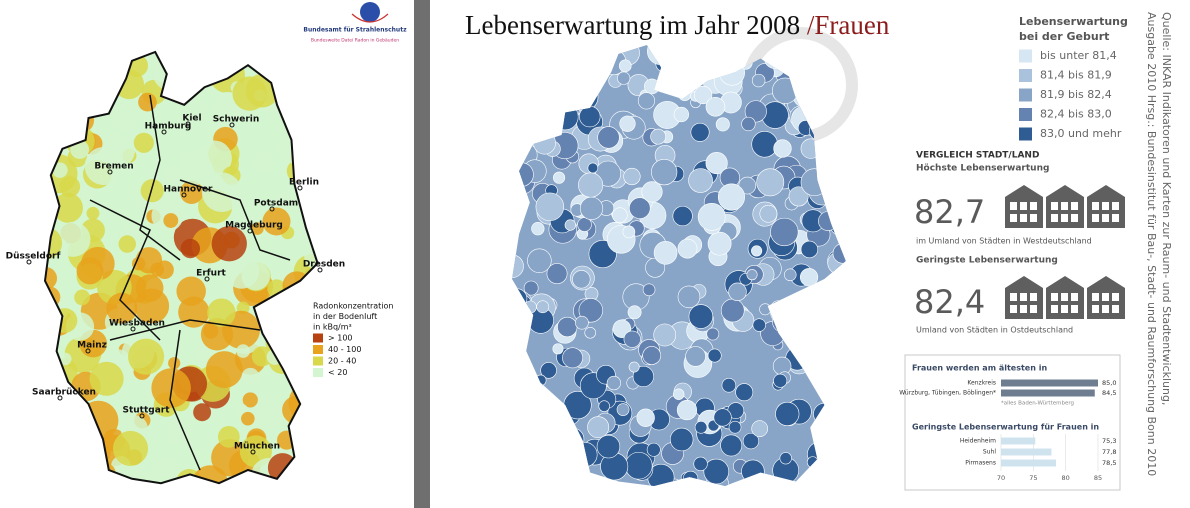 This screenshot has height=508, width=1190. Describe the element at coordinates (1109, 452) in the screenshot. I see `value-label: 77,8` at that location.